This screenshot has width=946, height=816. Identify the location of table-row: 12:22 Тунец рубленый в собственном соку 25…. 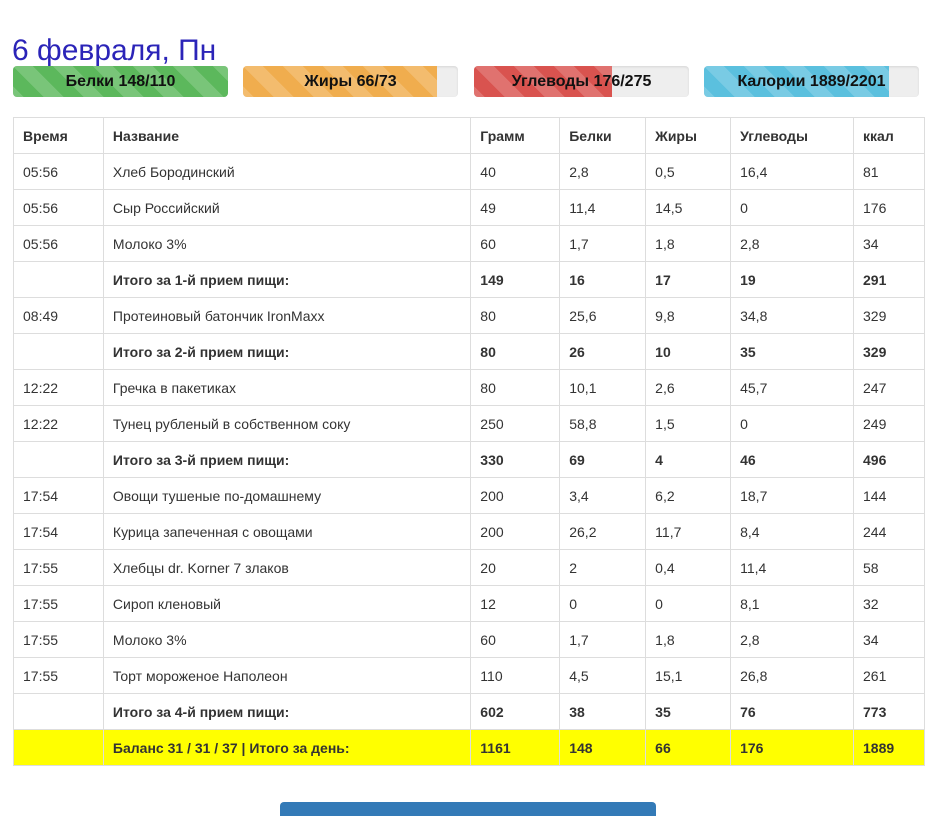
(469, 423).